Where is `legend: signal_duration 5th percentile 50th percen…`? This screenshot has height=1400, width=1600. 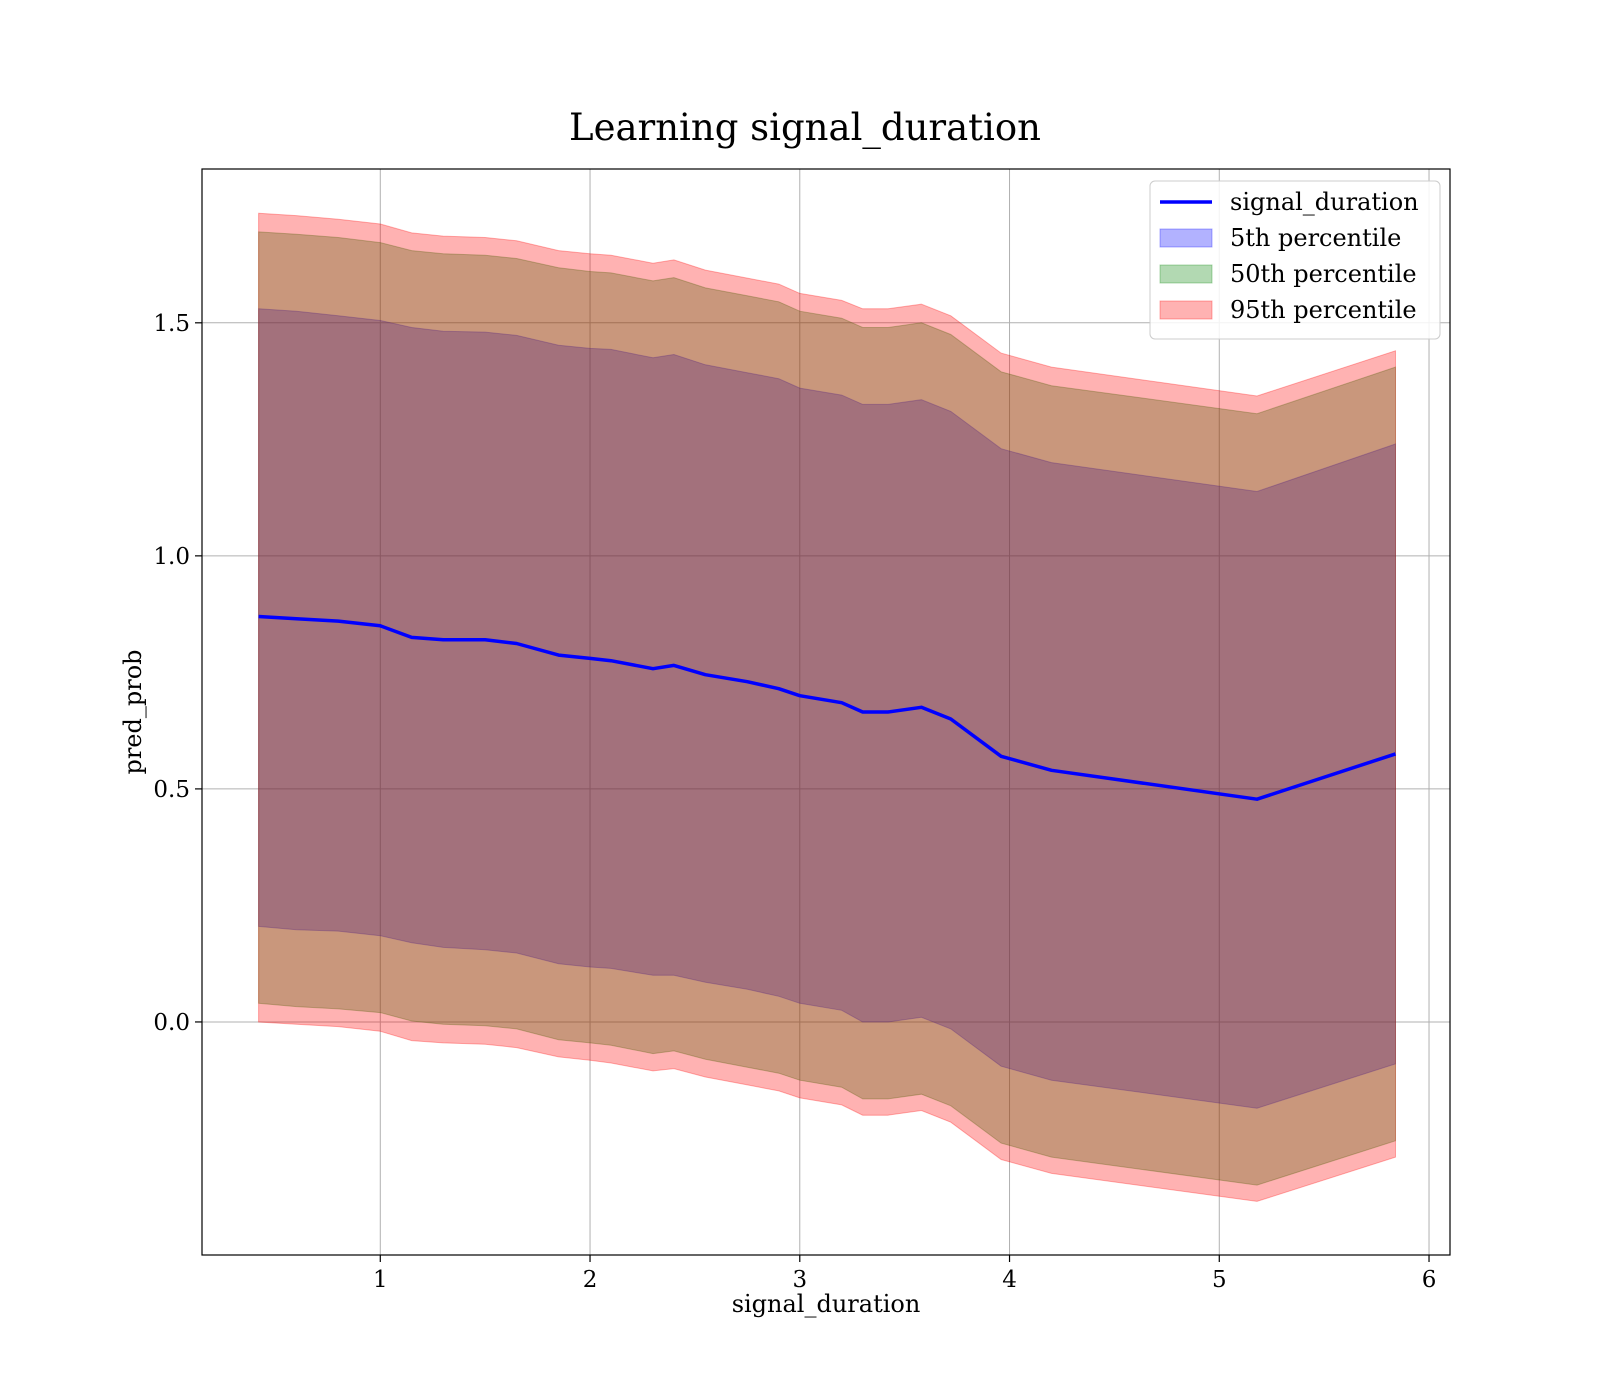 legend: signal_duration 5th percentile 50th percen… is located at coordinates (1295, 260).